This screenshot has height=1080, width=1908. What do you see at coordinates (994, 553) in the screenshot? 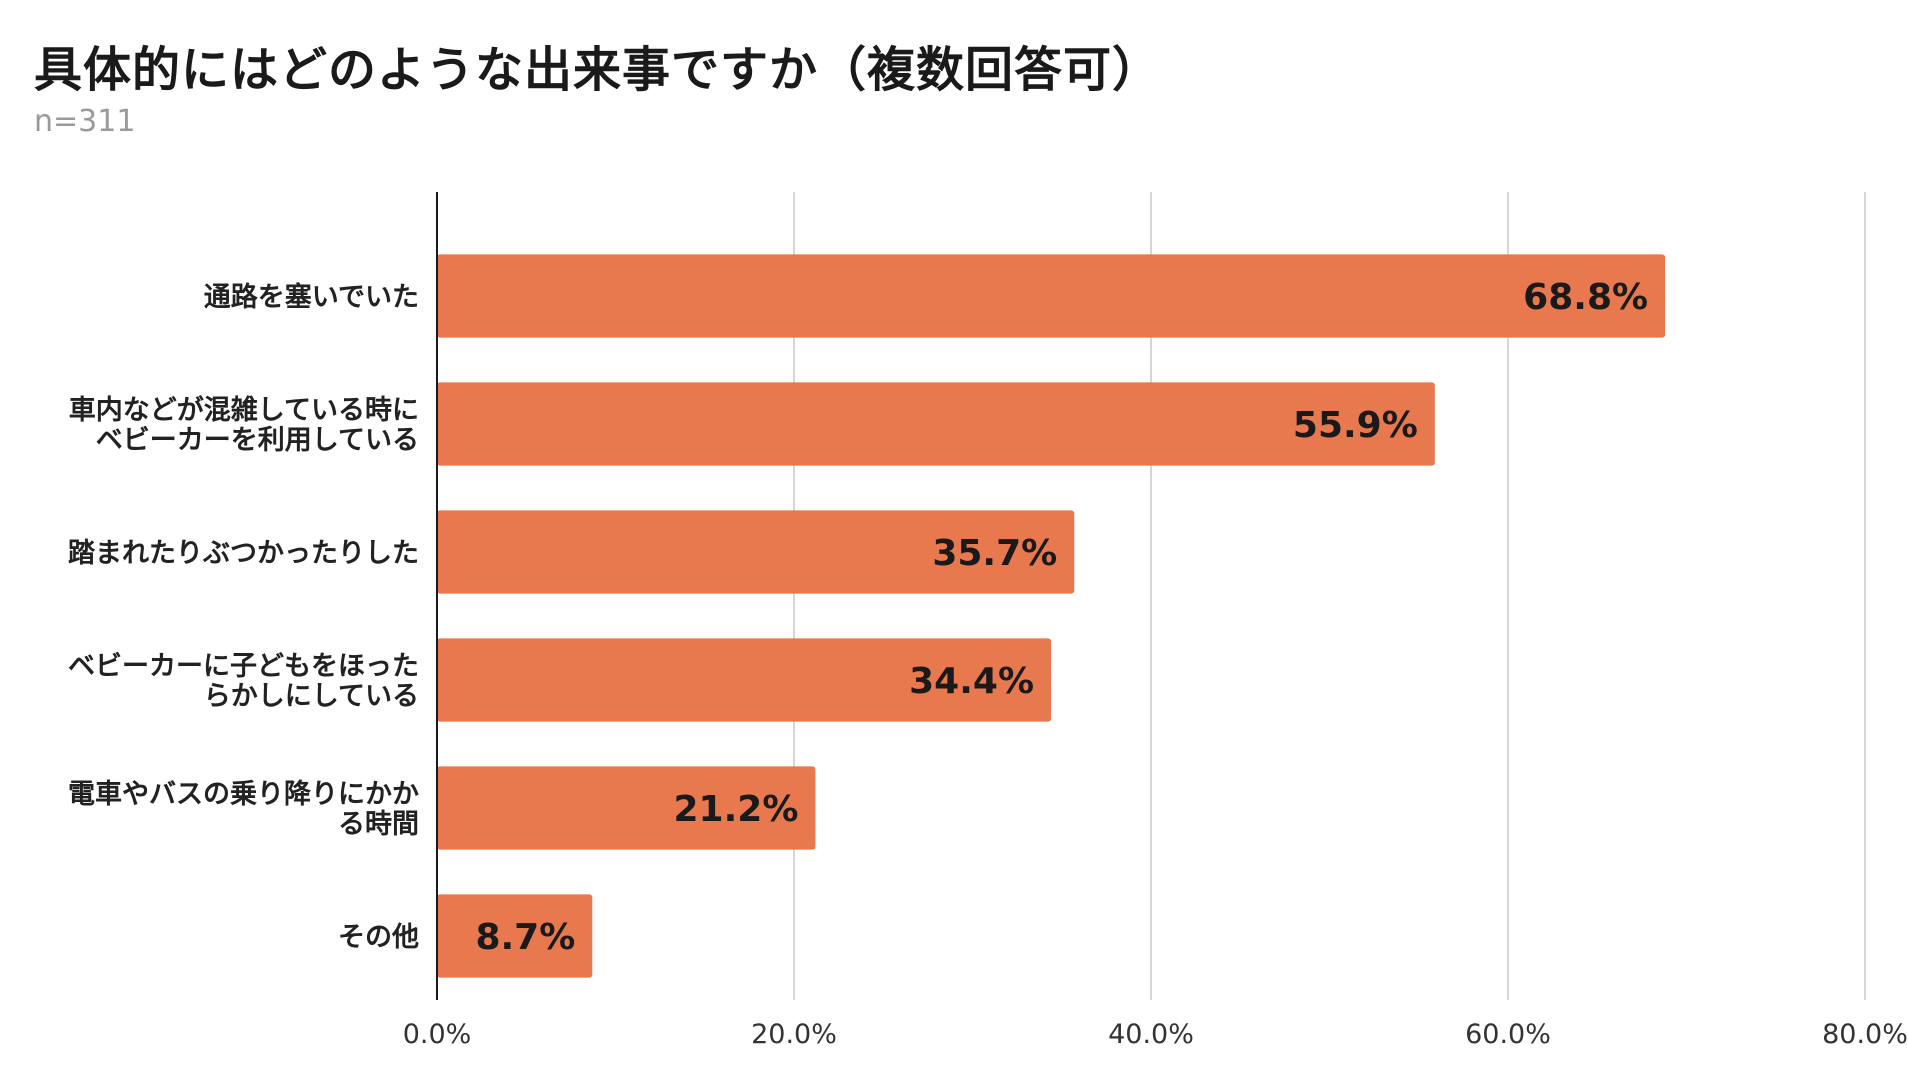
I see `data-label-2: 35.7%` at bounding box center [994, 553].